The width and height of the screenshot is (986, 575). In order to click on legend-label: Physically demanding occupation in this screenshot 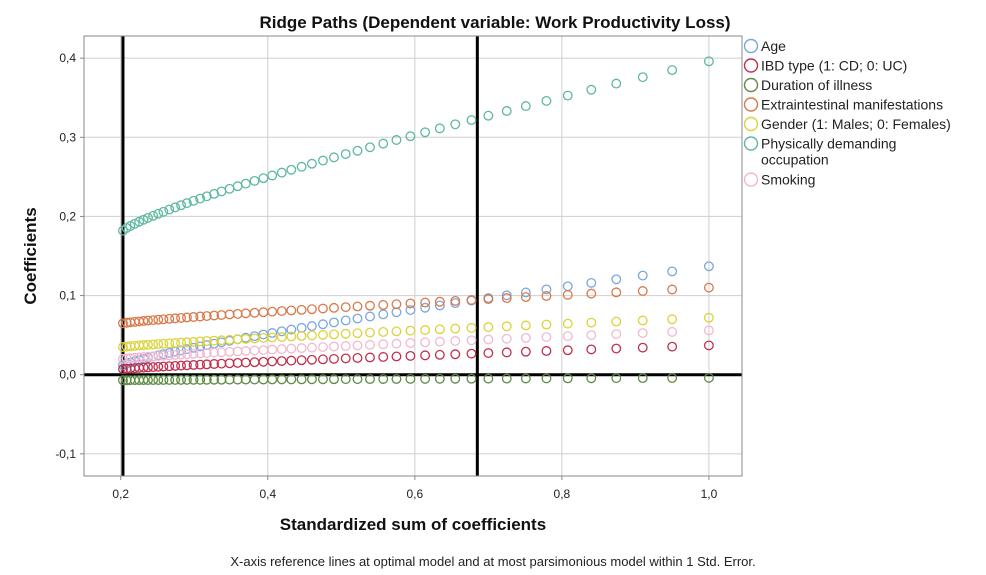, I will do `click(828, 152)`.